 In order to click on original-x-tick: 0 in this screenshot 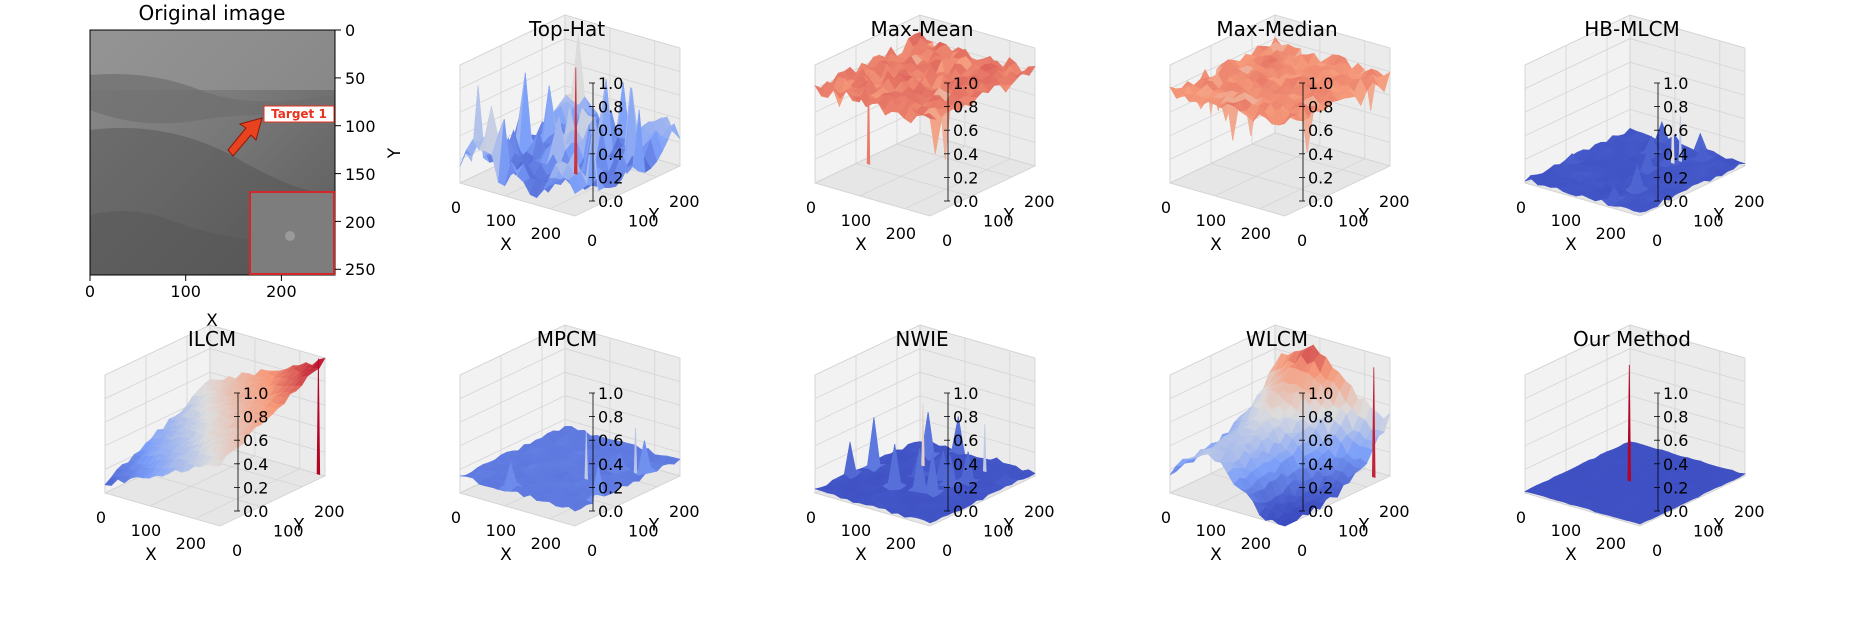, I will do `click(90, 291)`.